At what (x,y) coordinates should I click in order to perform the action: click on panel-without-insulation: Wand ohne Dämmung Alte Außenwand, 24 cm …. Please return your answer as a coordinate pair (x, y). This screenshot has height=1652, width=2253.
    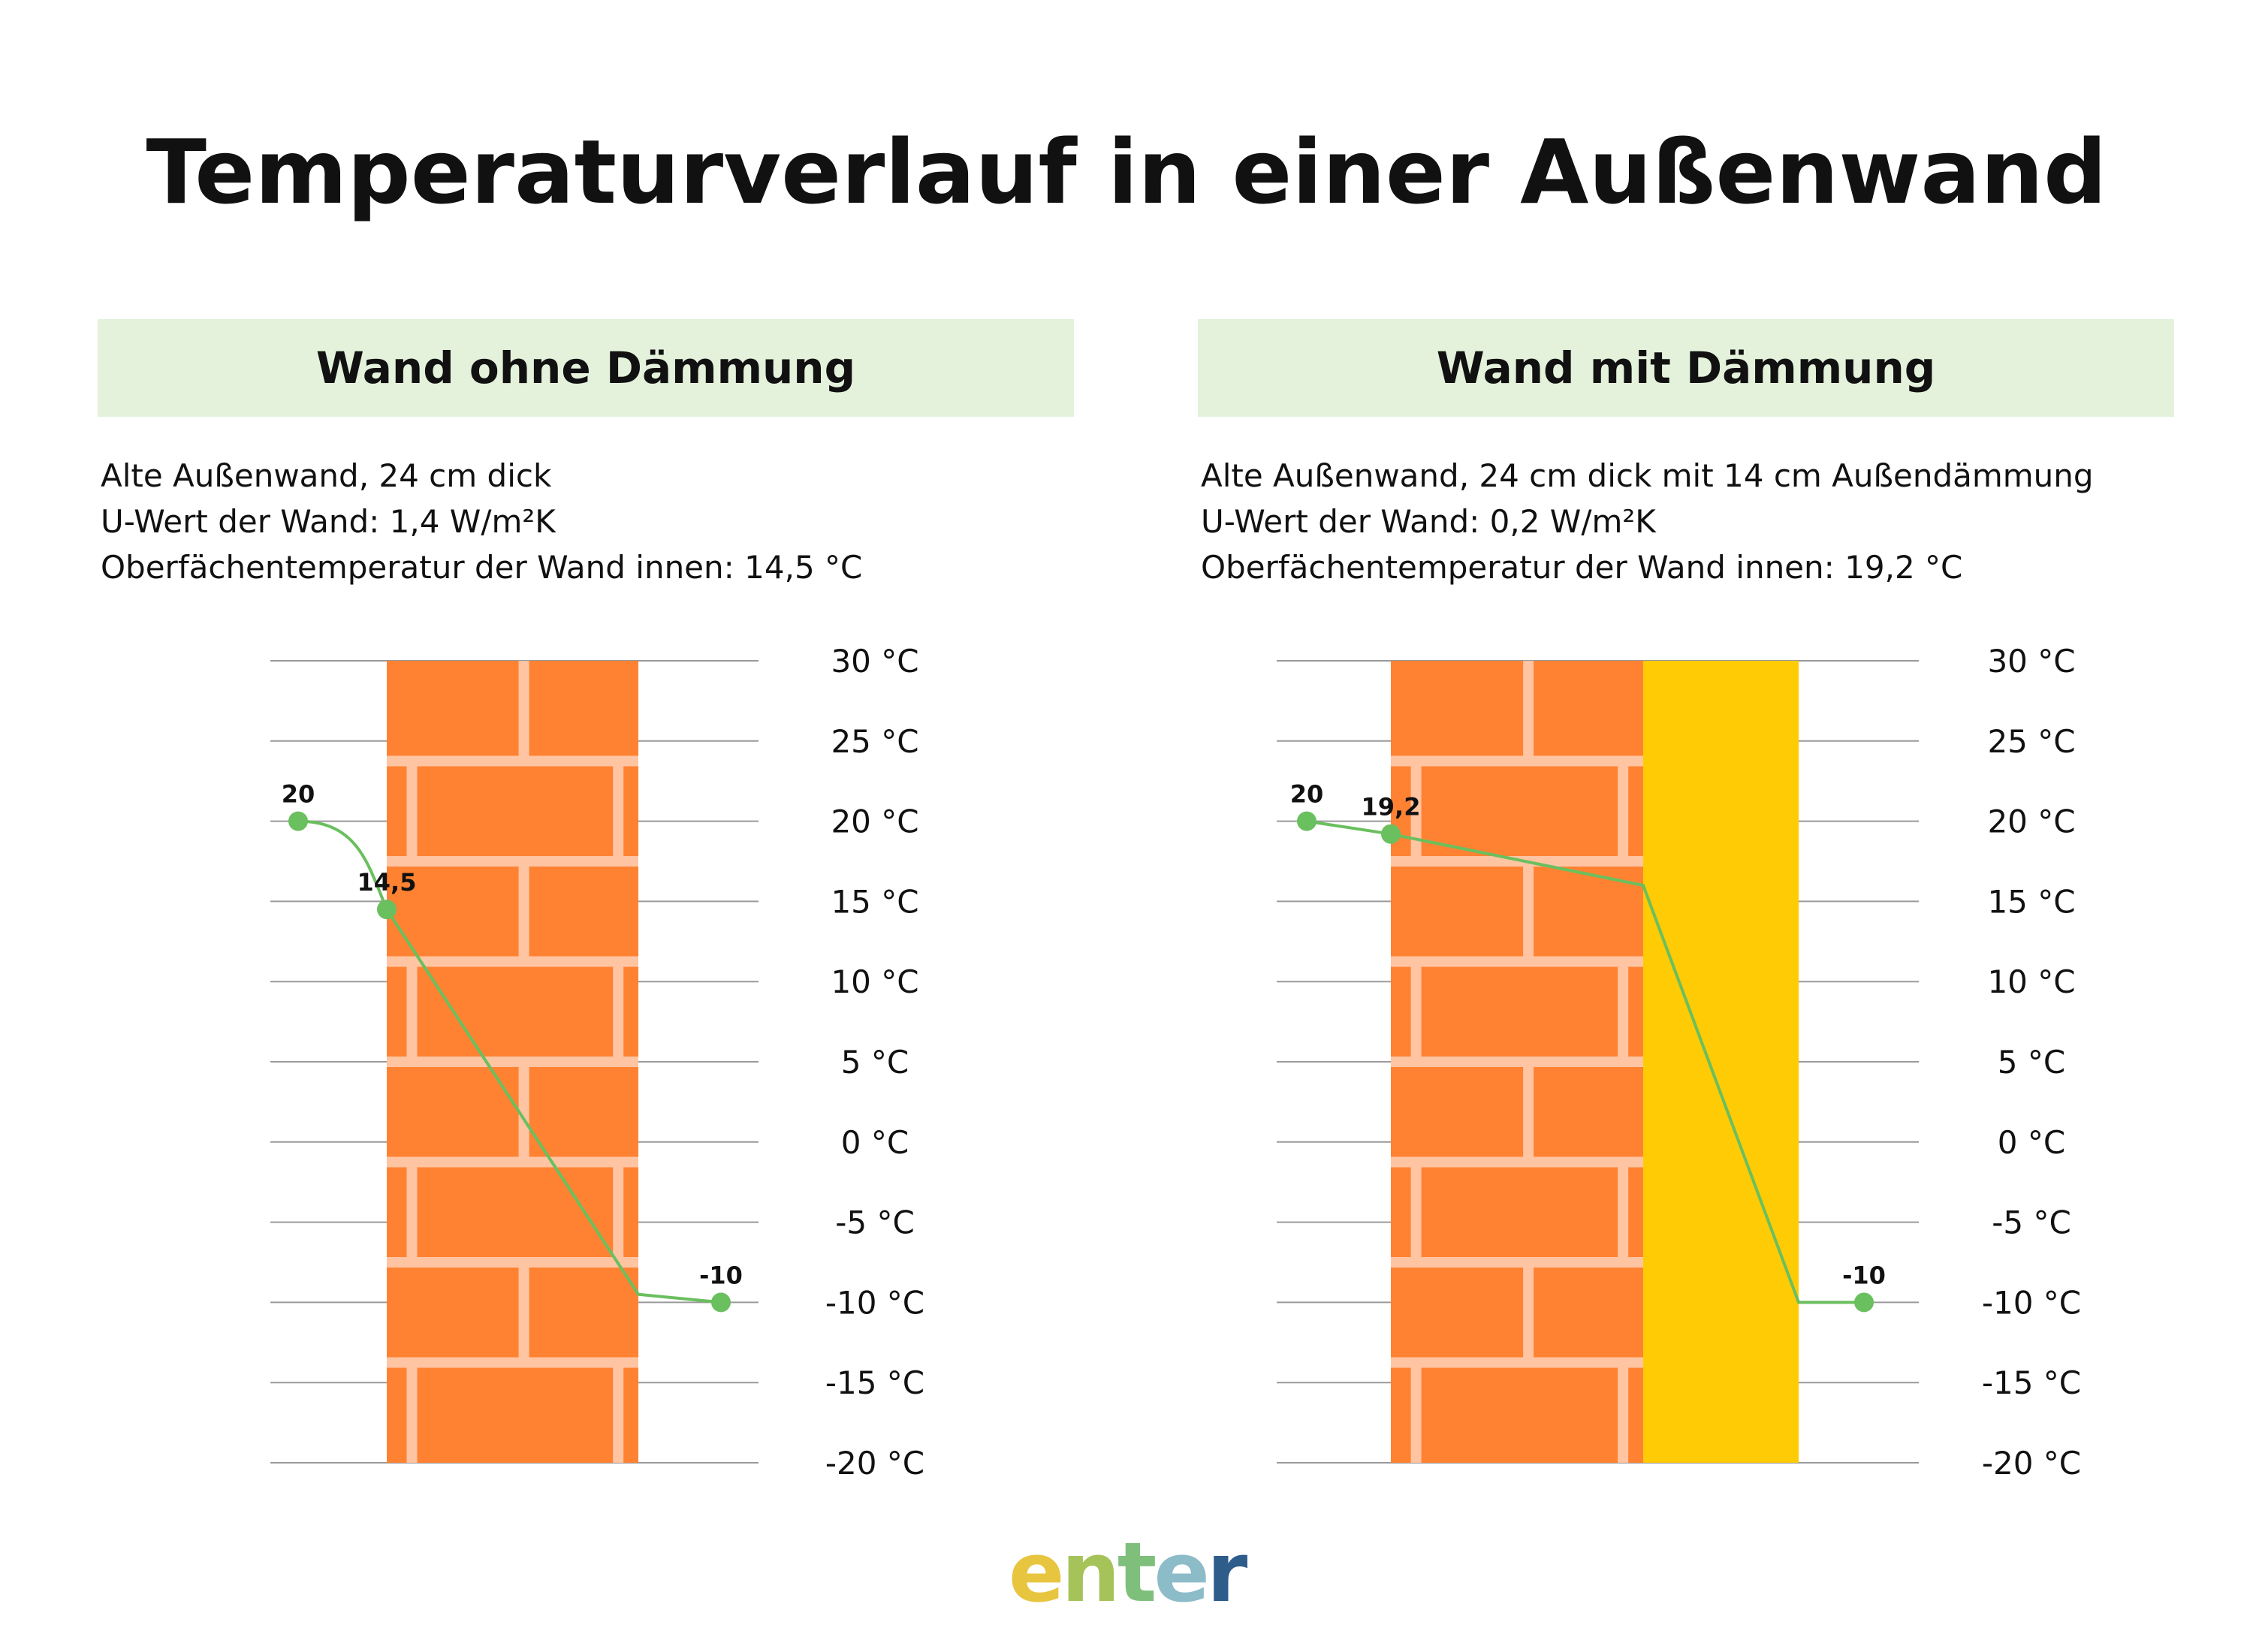
    Looking at the image, I should click on (586, 454).